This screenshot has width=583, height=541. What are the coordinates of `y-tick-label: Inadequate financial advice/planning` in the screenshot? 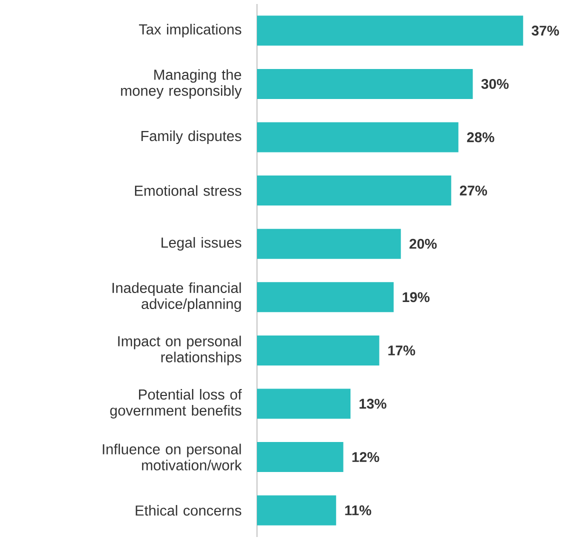 It's located at (176, 297).